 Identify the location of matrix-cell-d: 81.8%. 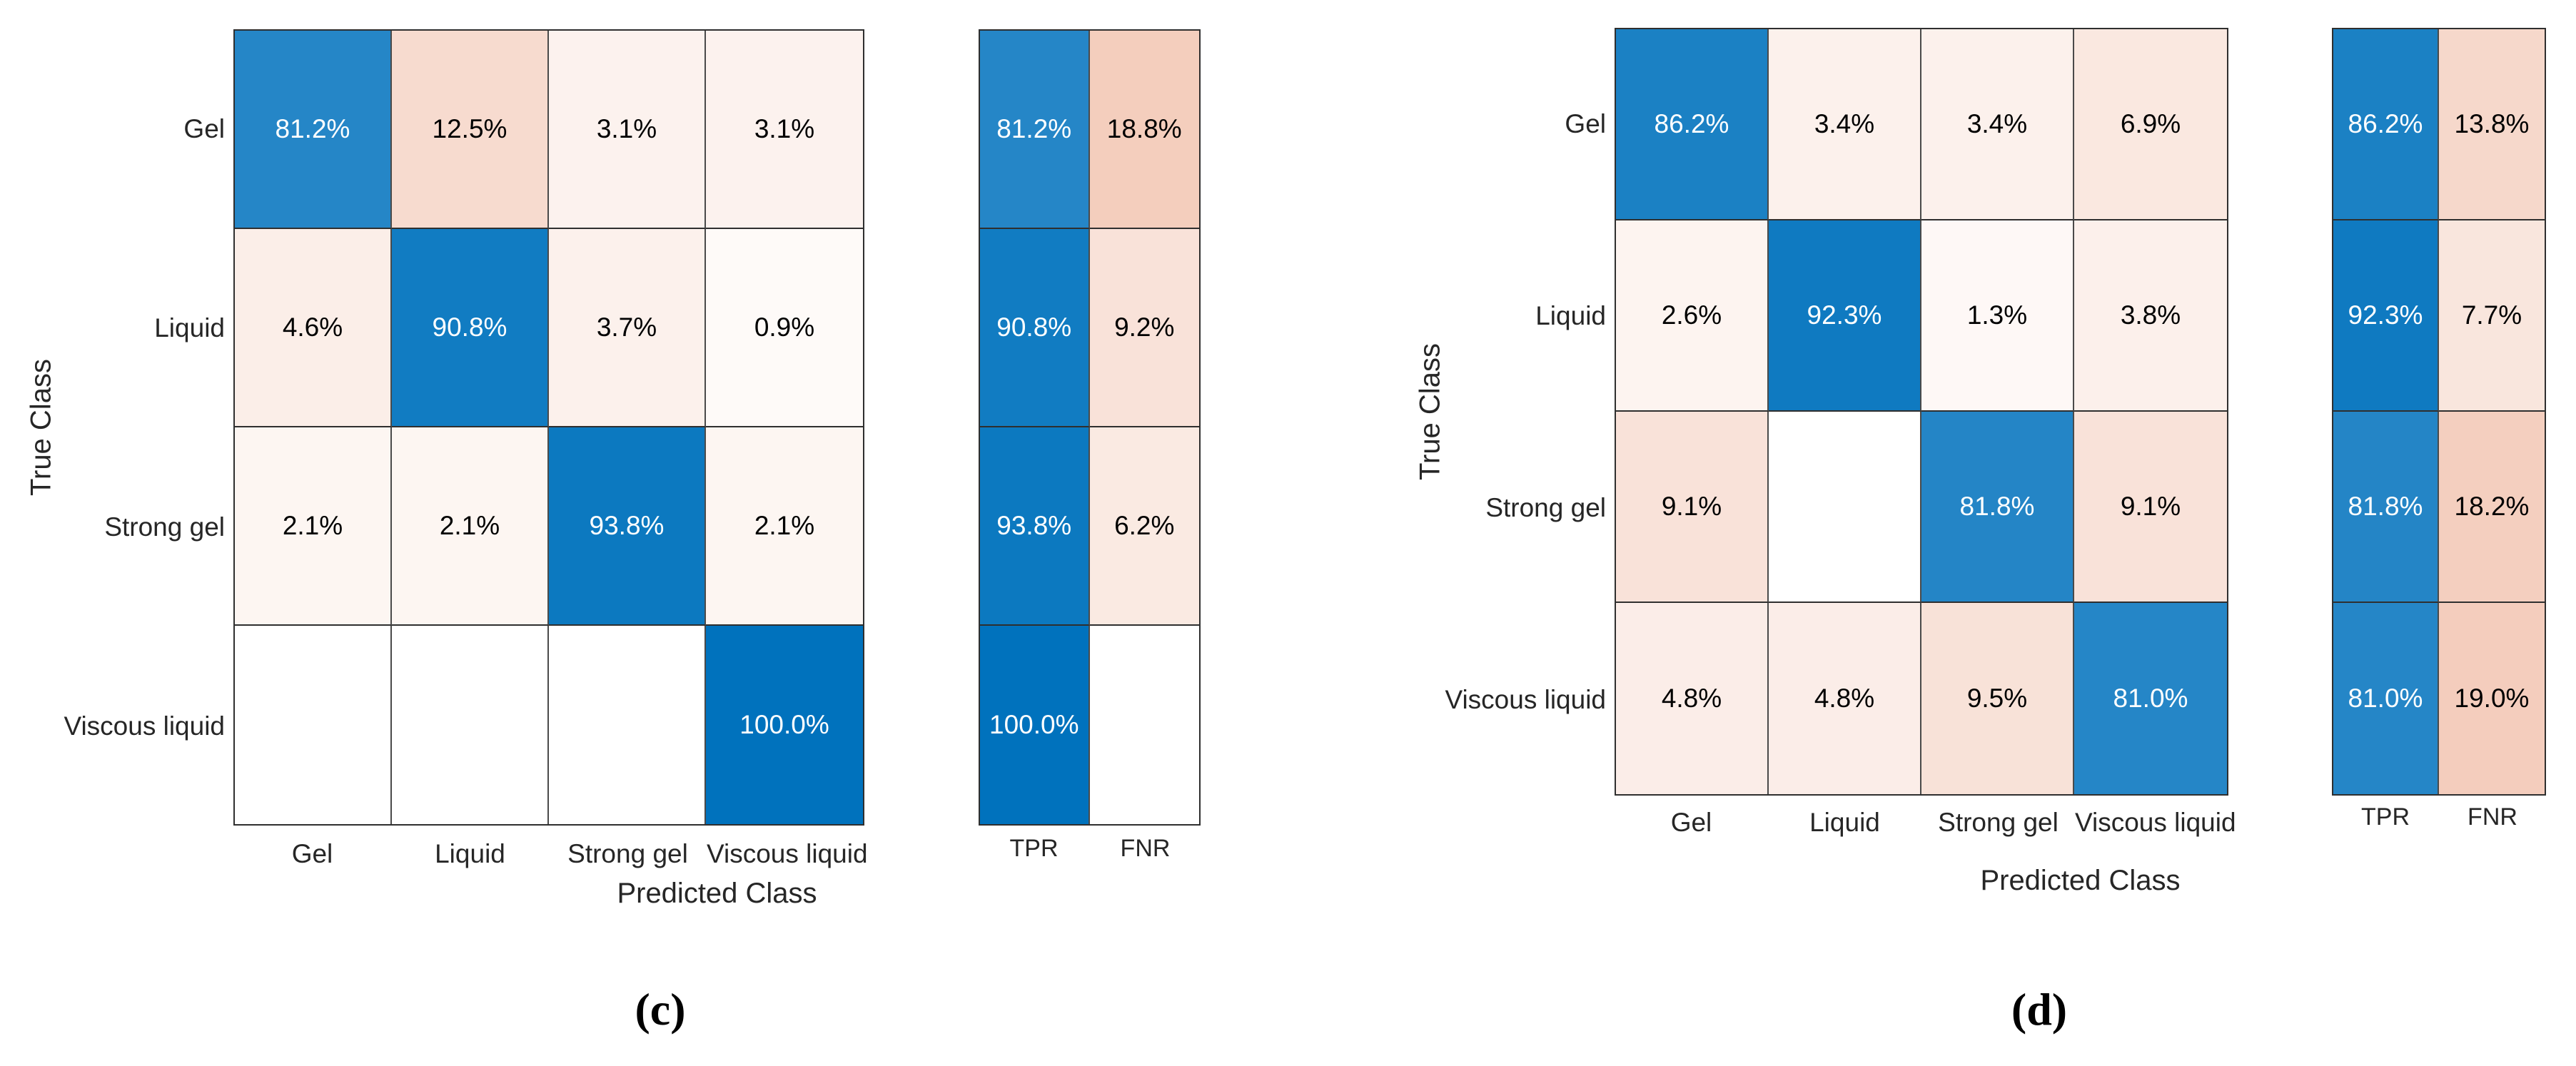
(1997, 507).